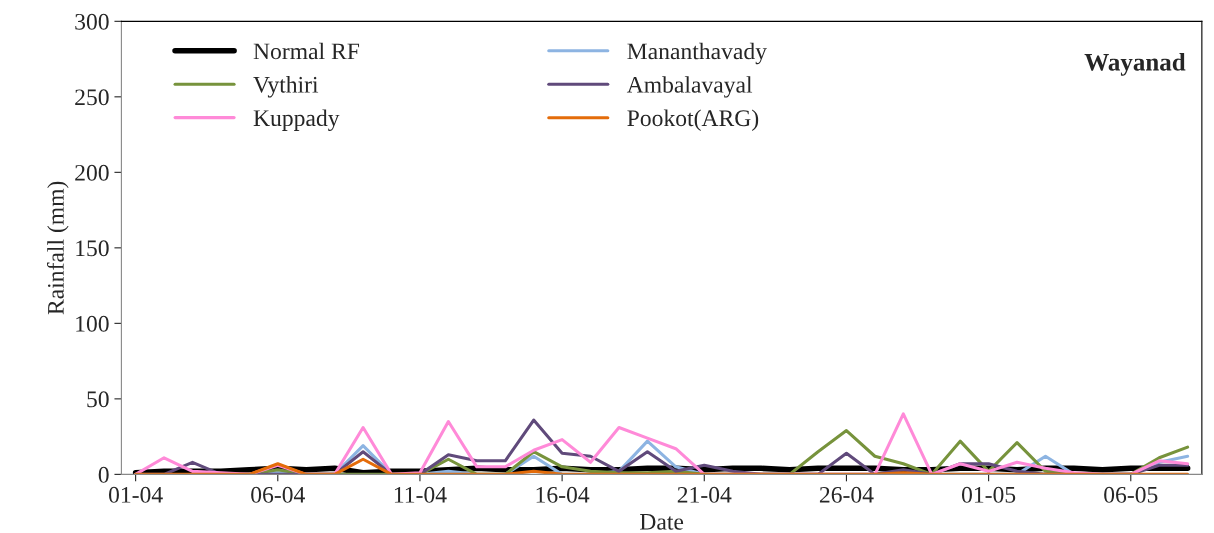 The image size is (1214, 533). I want to click on y-tick-label: 50, so click(98, 399).